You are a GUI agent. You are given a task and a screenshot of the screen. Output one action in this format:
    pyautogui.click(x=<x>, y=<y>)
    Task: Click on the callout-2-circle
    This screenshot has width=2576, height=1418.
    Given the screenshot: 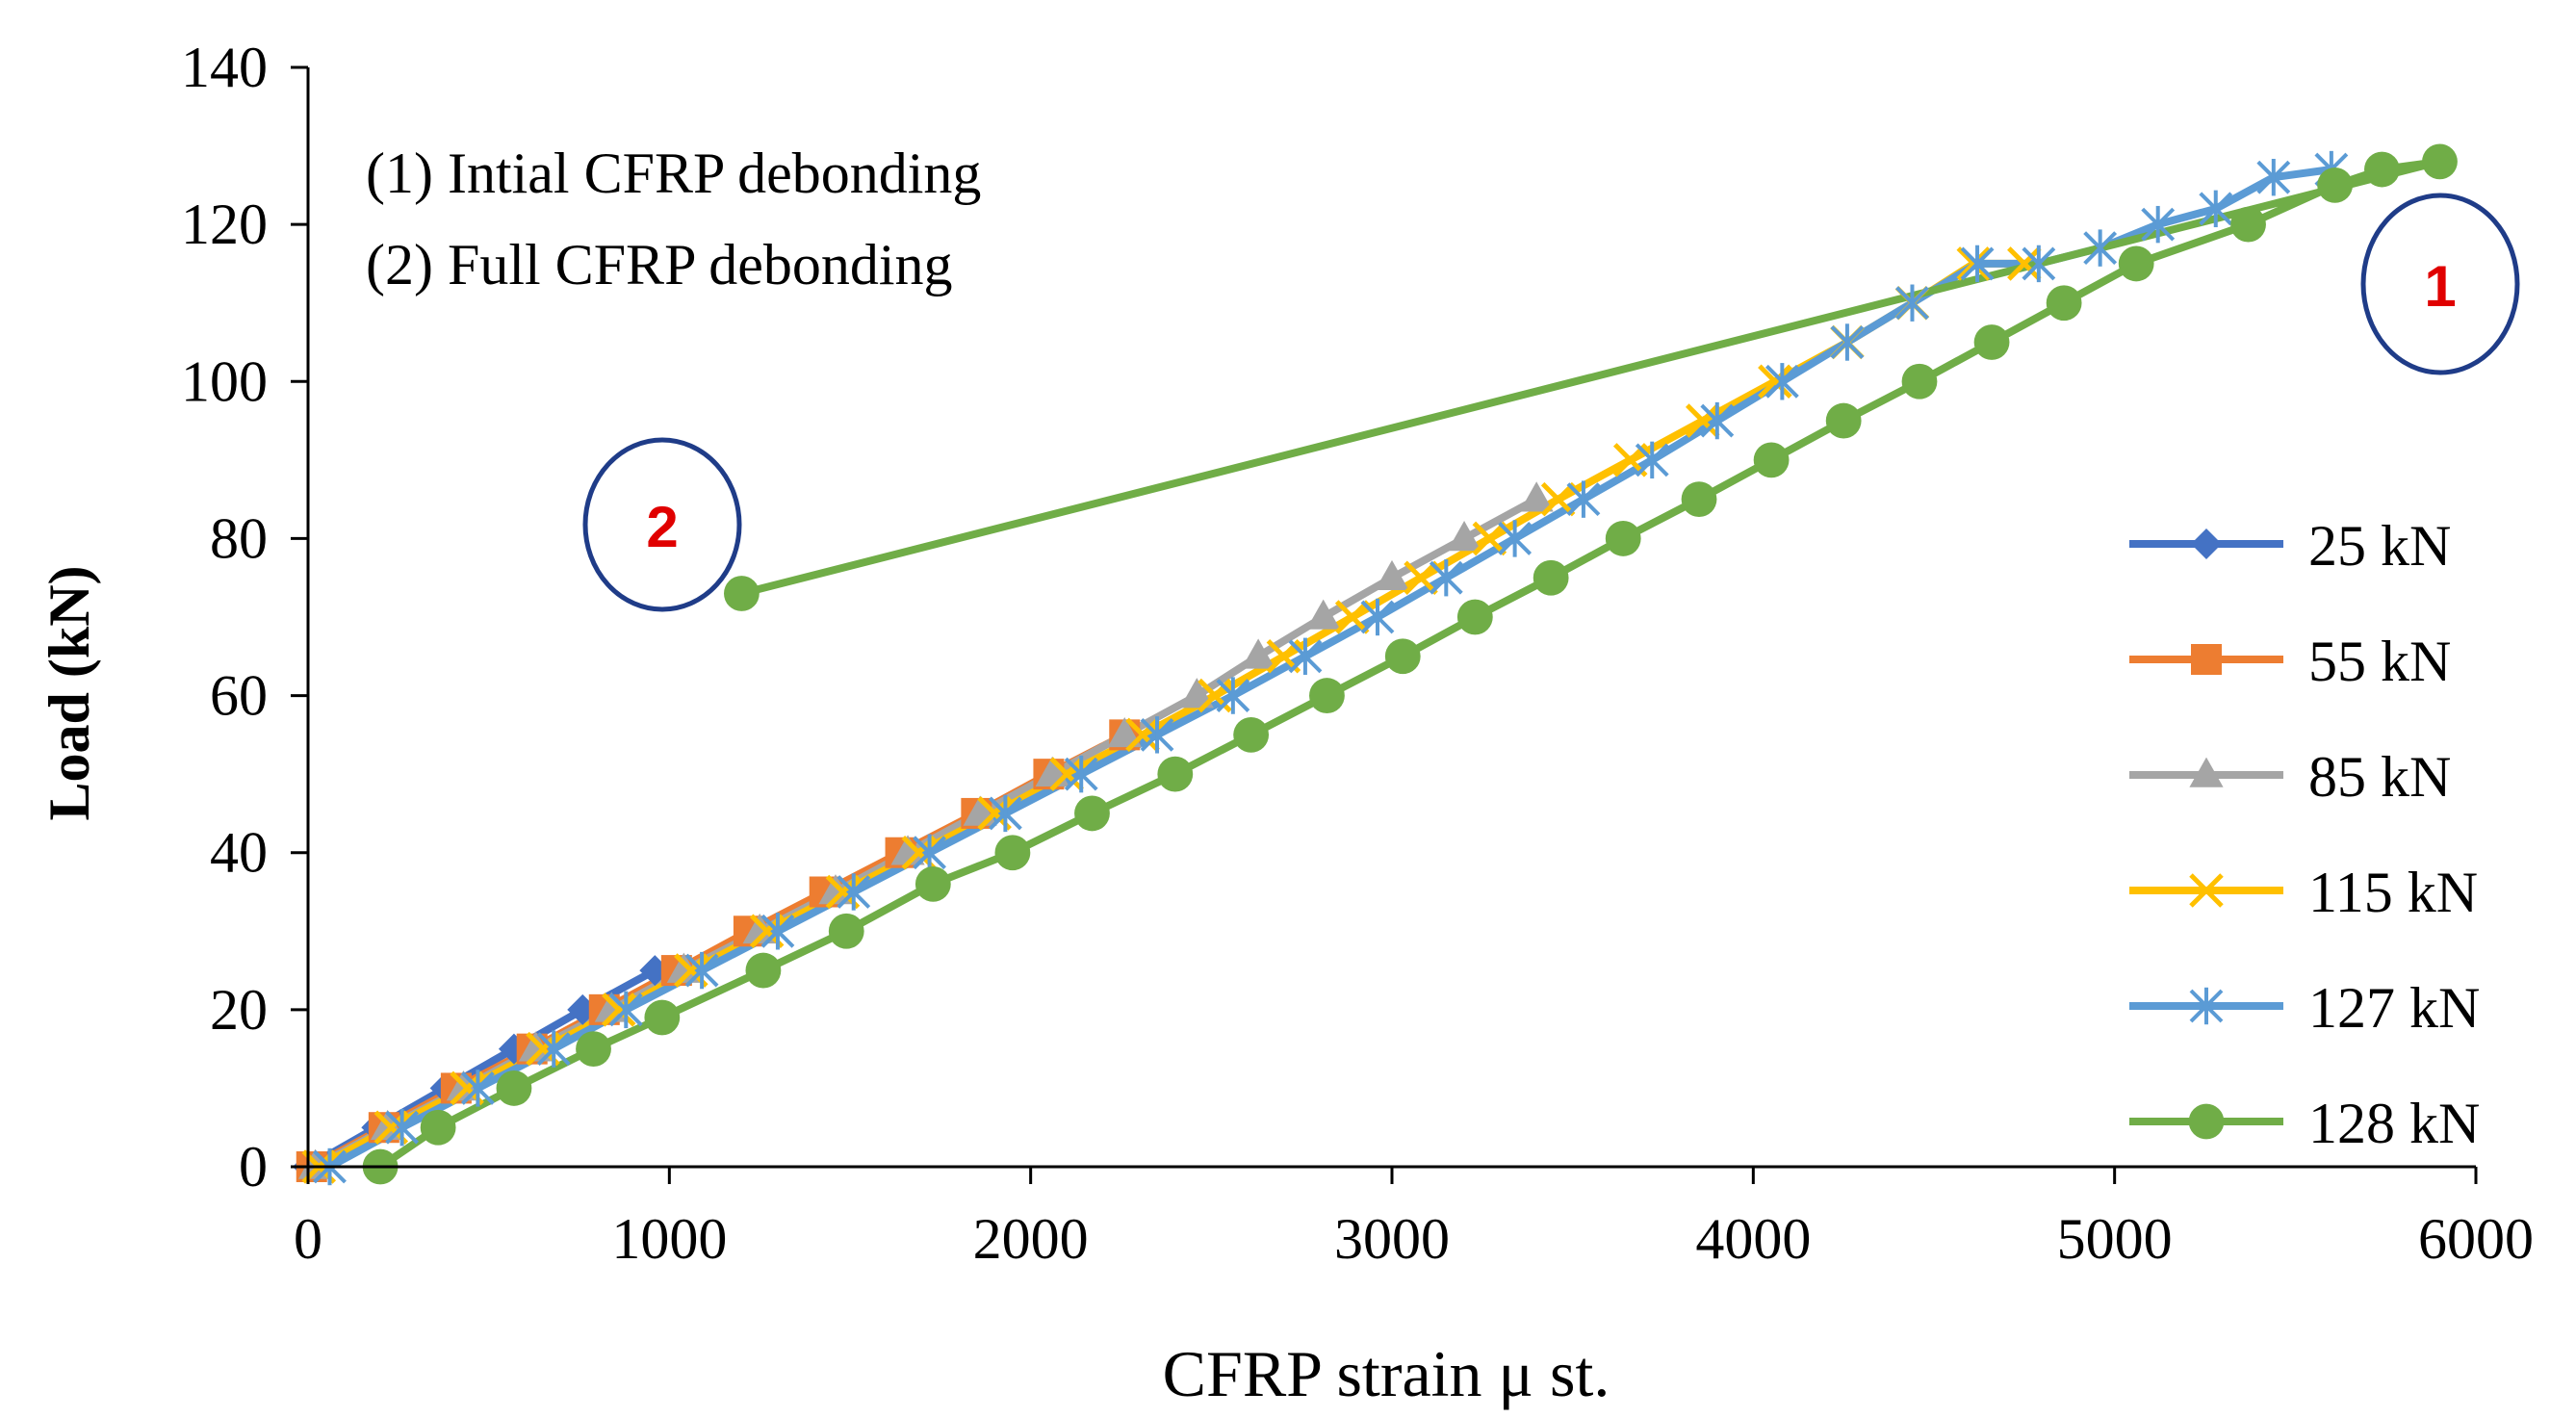 What is the action you would take?
    pyautogui.click(x=662, y=524)
    